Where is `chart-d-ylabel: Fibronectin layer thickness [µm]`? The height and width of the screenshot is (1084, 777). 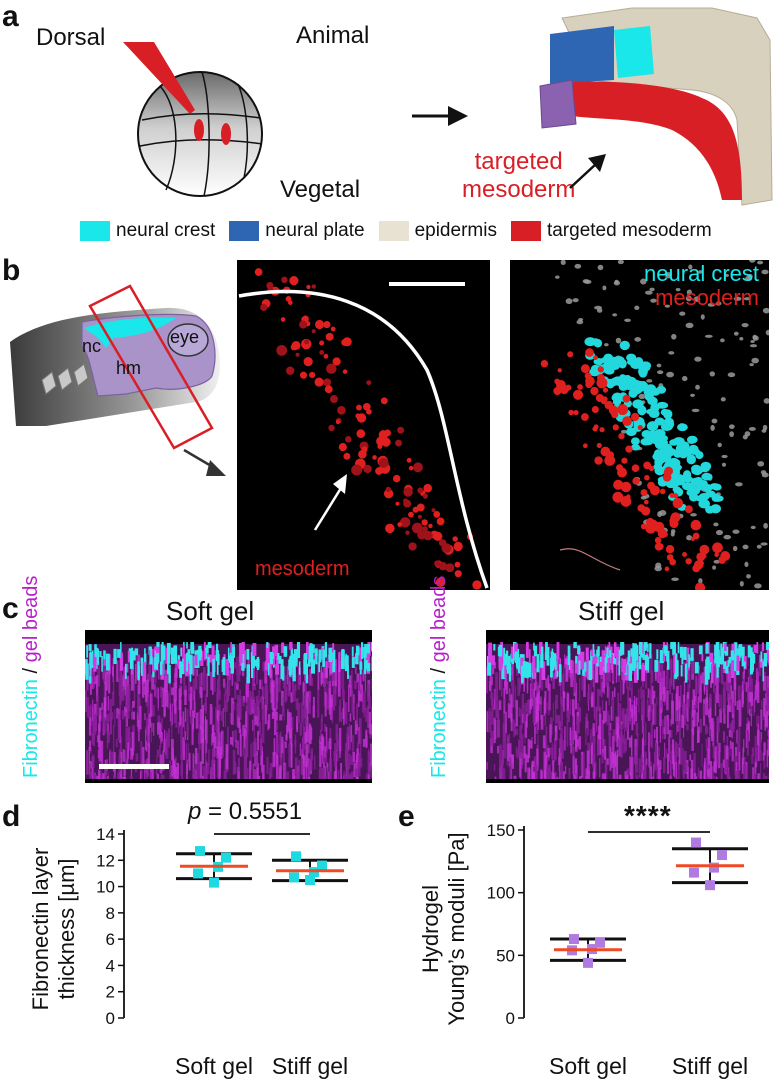 chart-d-ylabel: Fibronectin layer thickness [µm] is located at coordinates (54, 929).